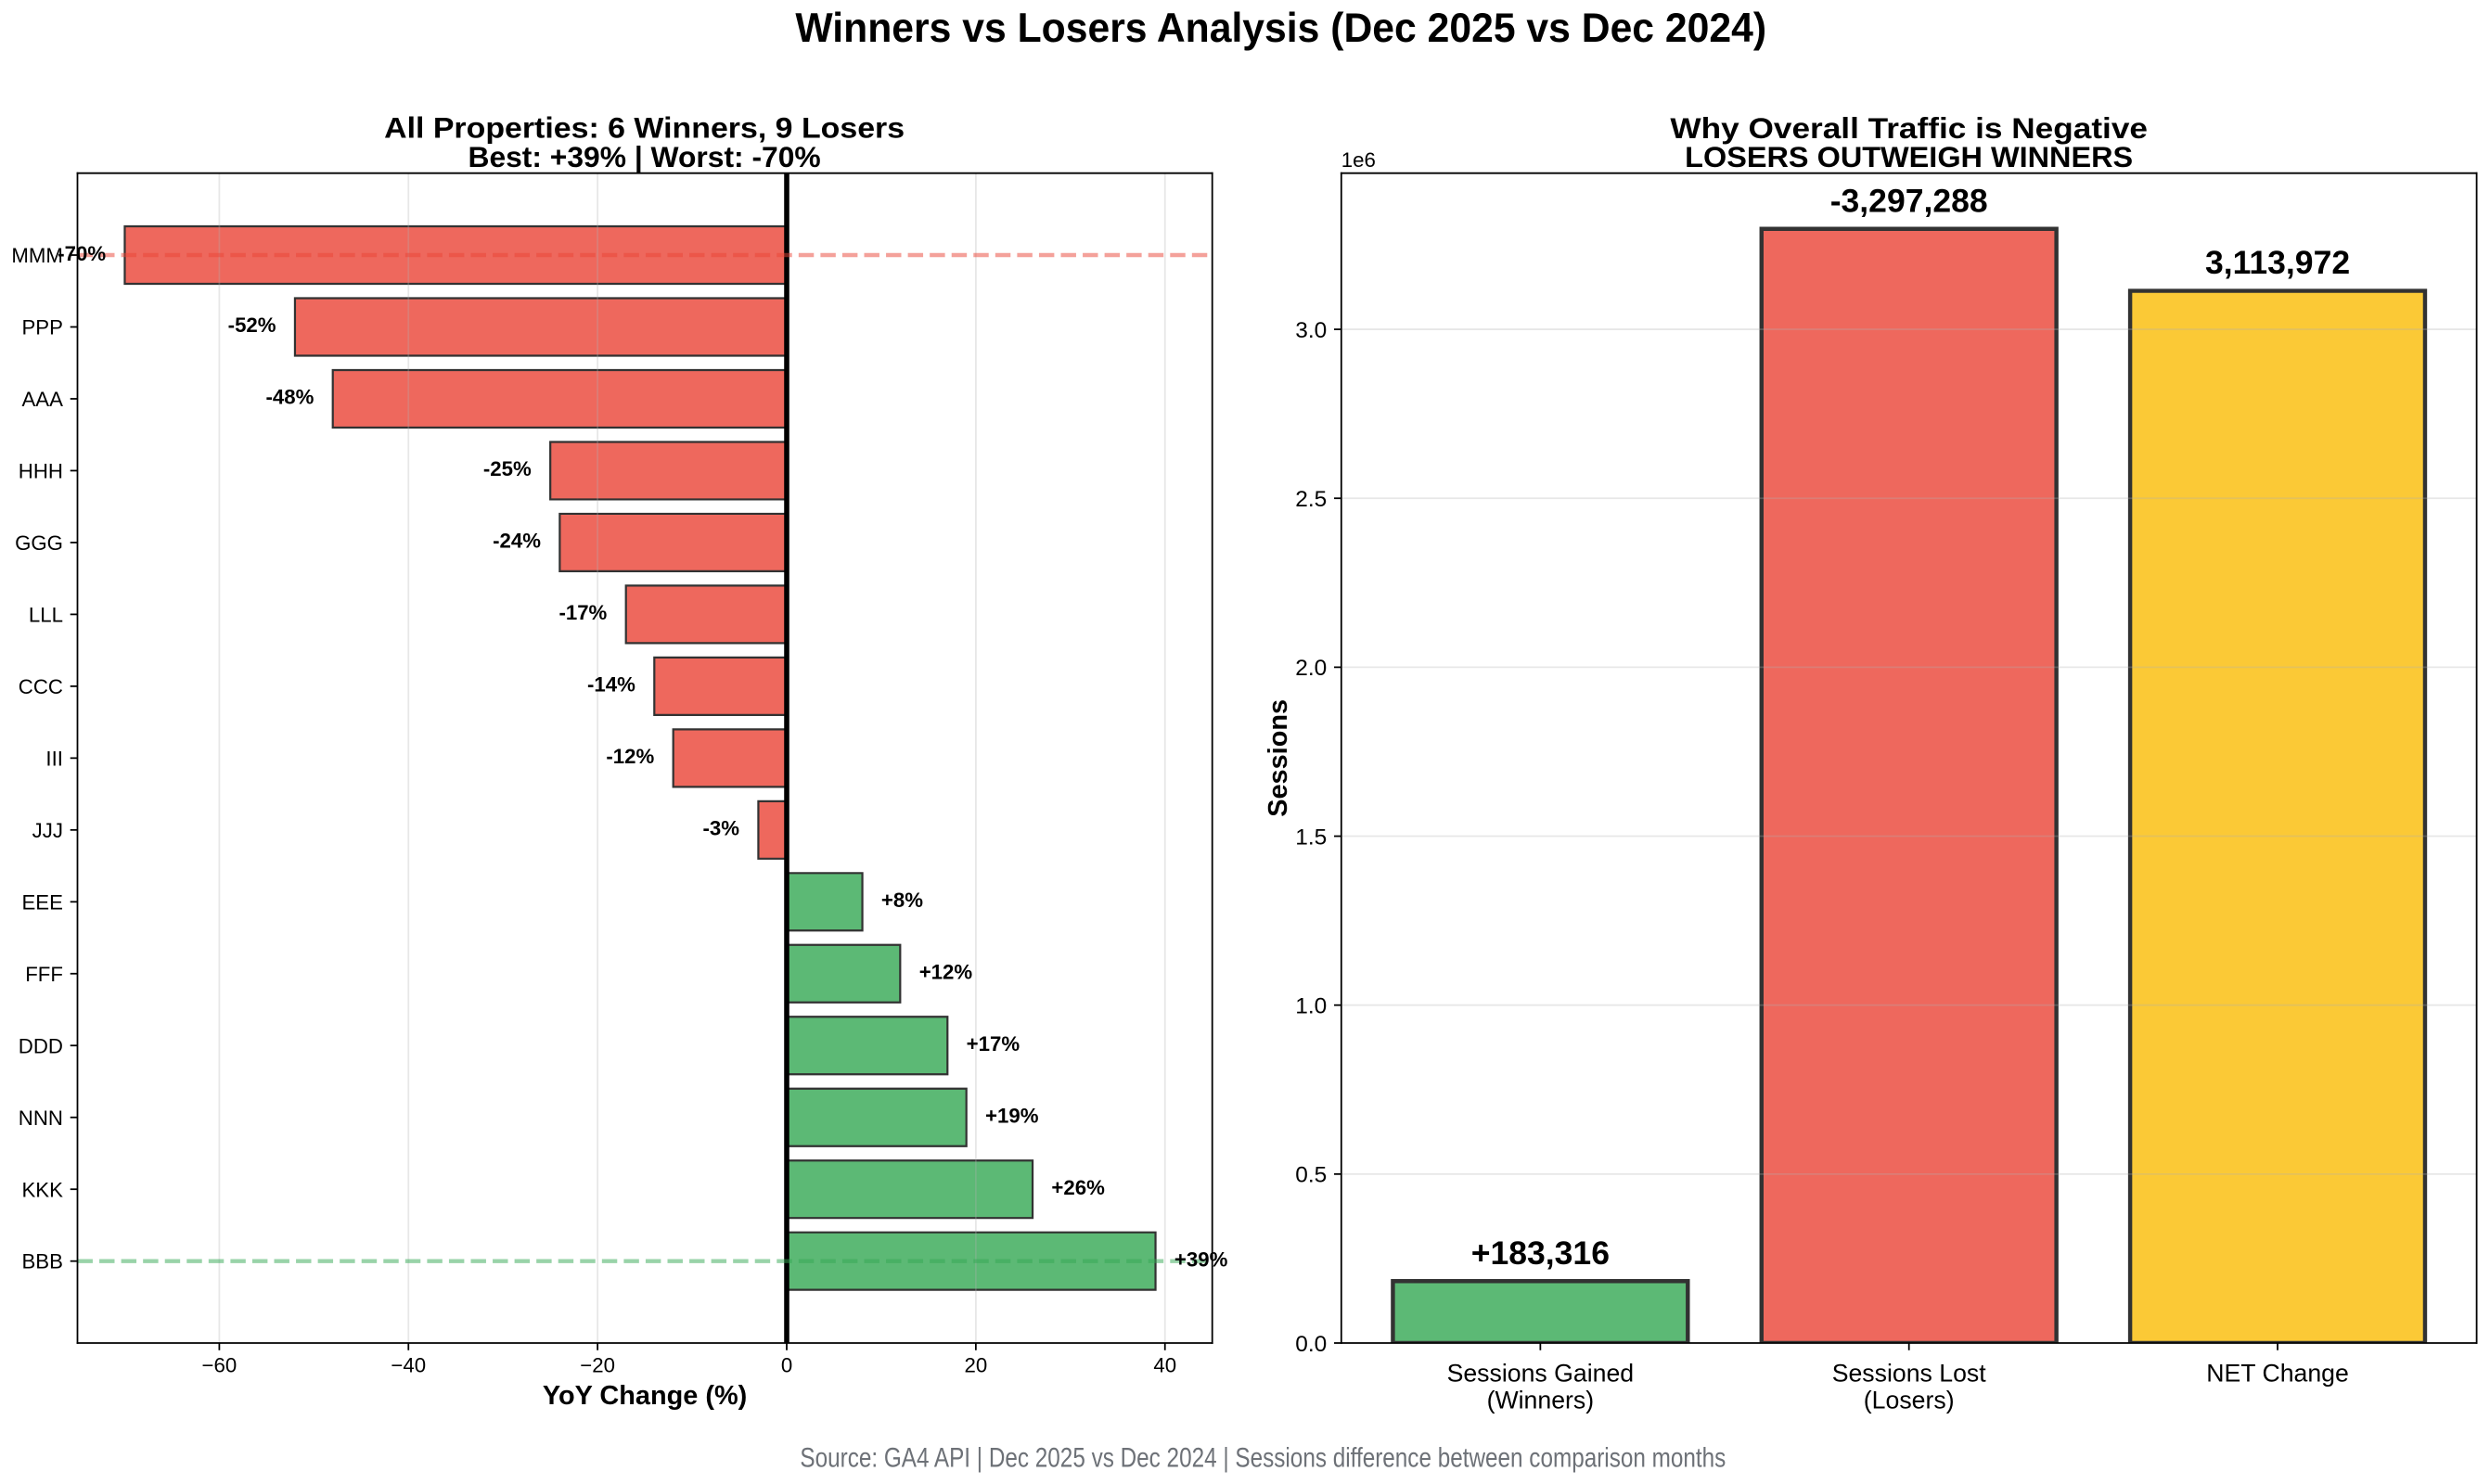 The height and width of the screenshot is (1484, 2490). What do you see at coordinates (644, 157) in the screenshot?
I see `svg-text: Best: +39% | Worst: -70%` at bounding box center [644, 157].